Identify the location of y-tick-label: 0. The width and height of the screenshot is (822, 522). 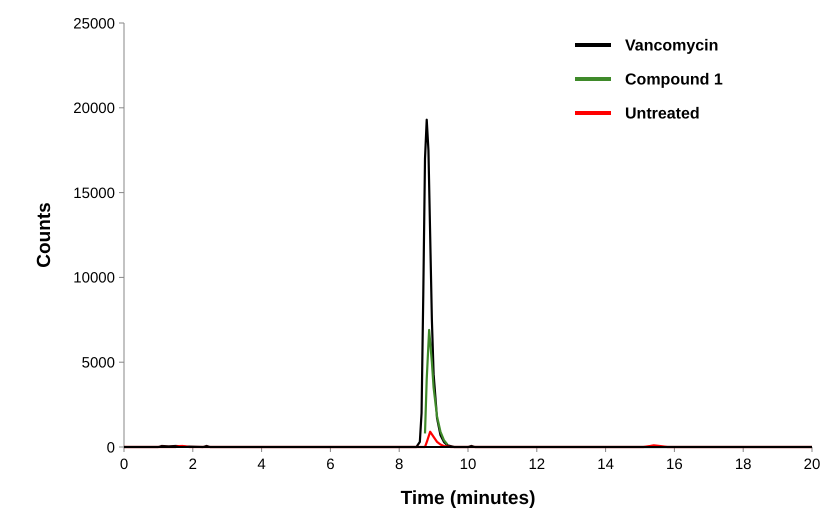
(110, 447).